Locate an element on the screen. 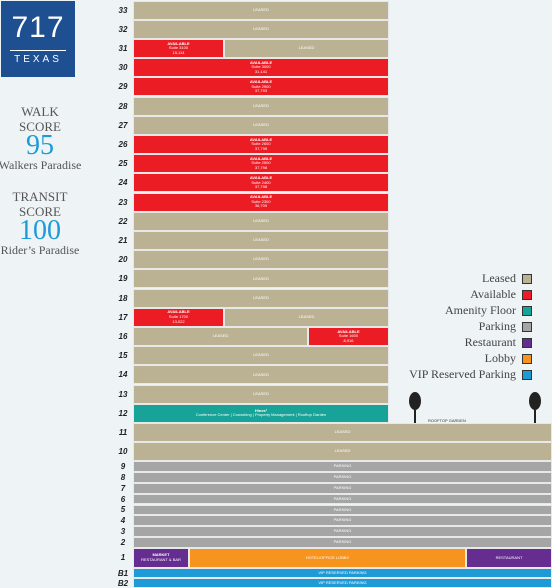 The height and width of the screenshot is (588, 552). legend-item: Parking is located at coordinates (505, 326).